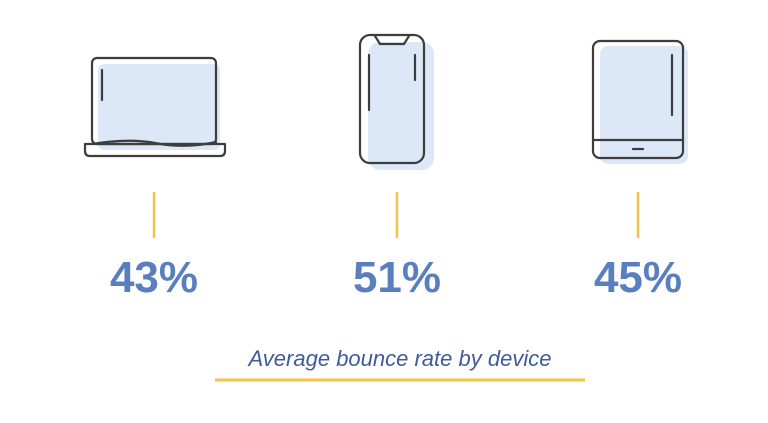  What do you see at coordinates (399, 358) in the screenshot?
I see `chart-title: Average bounce rate by device` at bounding box center [399, 358].